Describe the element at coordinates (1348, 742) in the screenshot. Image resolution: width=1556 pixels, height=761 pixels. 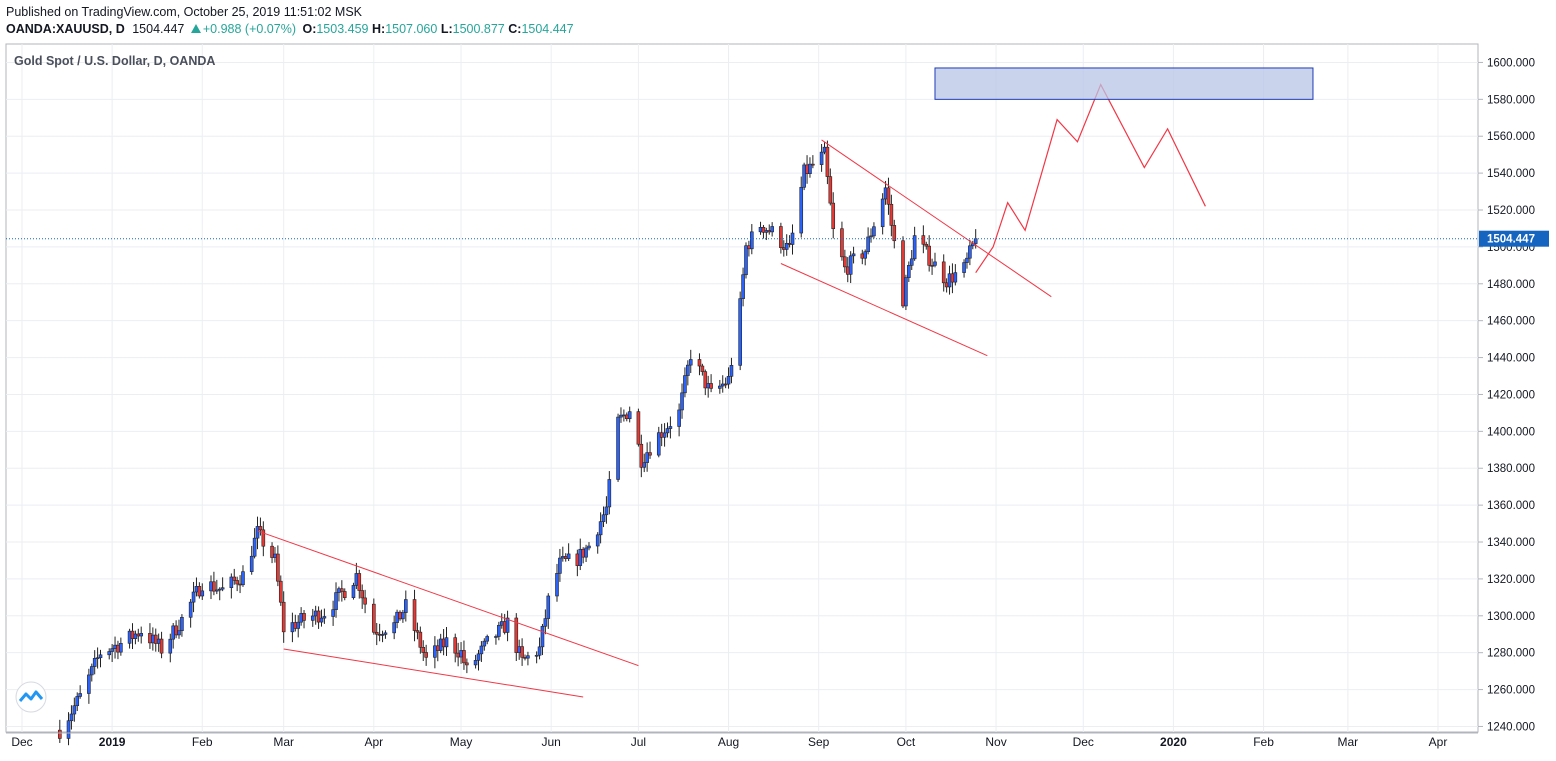
I see `x-tick-label: Mar` at that location.